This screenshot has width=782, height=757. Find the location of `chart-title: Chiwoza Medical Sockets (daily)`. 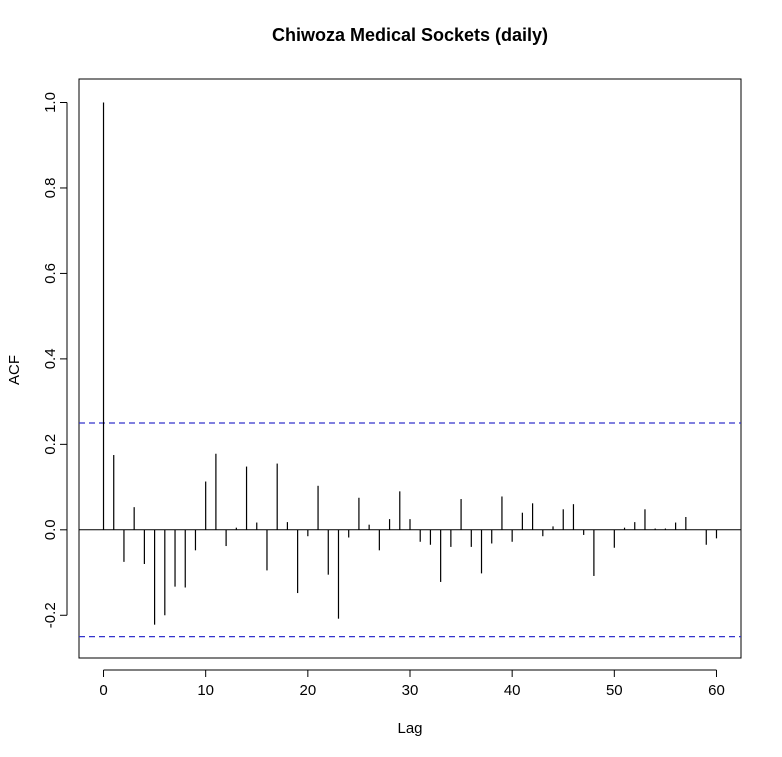

chart-title: Chiwoza Medical Sockets (daily) is located at coordinates (410, 35).